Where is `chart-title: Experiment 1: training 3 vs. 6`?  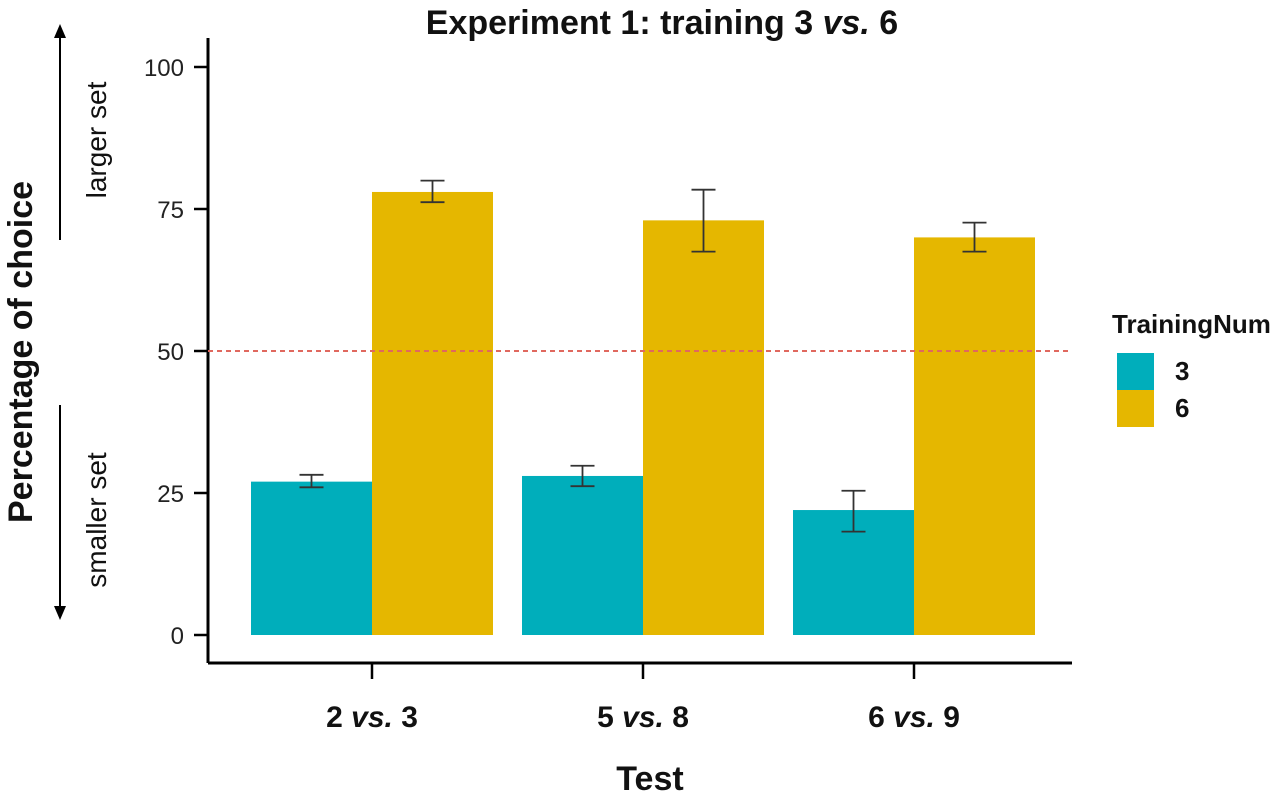
chart-title: Experiment 1: training 3 vs. 6 is located at coordinates (662, 23).